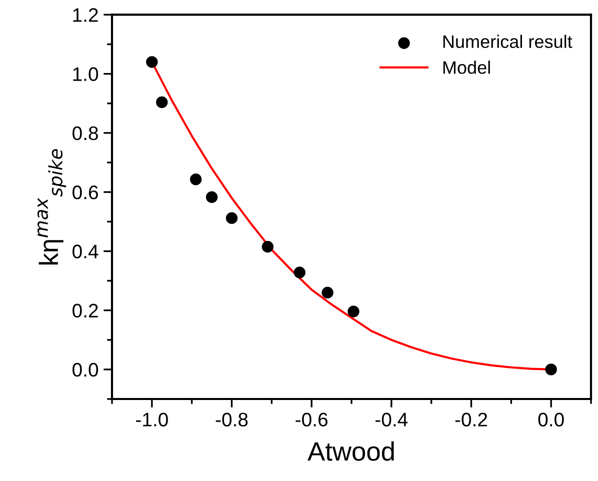 The image size is (598, 481). Describe the element at coordinates (351, 451) in the screenshot. I see `x-axis-title: Atwood` at that location.